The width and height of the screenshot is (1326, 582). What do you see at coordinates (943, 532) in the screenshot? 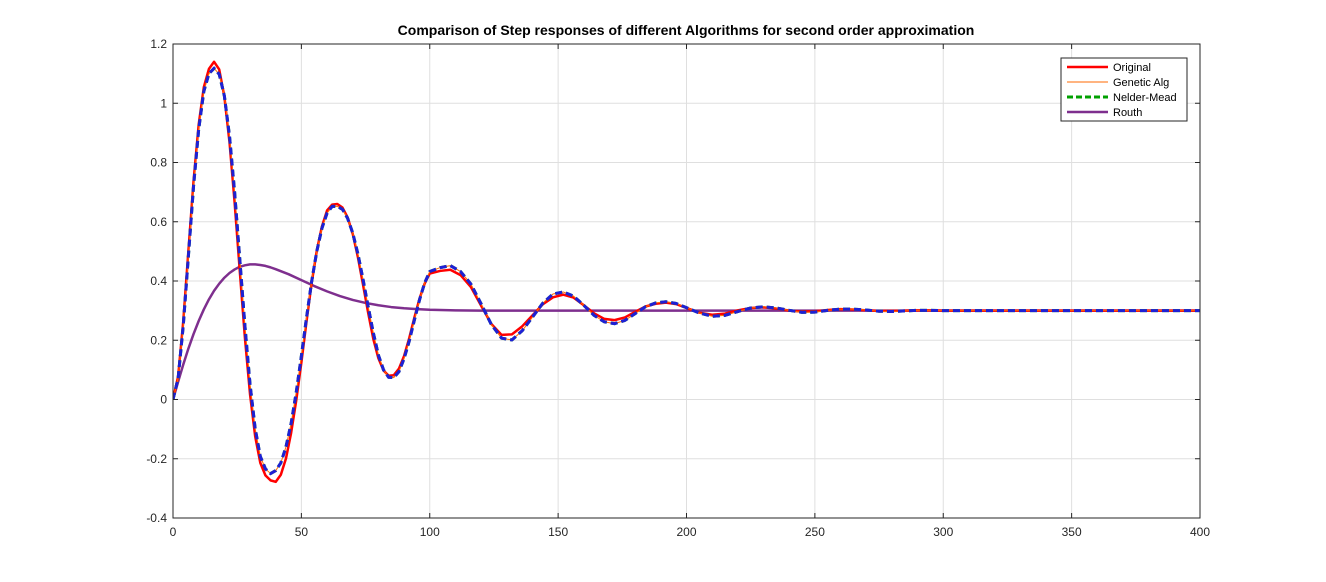
I see `x-tick-label: 300` at bounding box center [943, 532].